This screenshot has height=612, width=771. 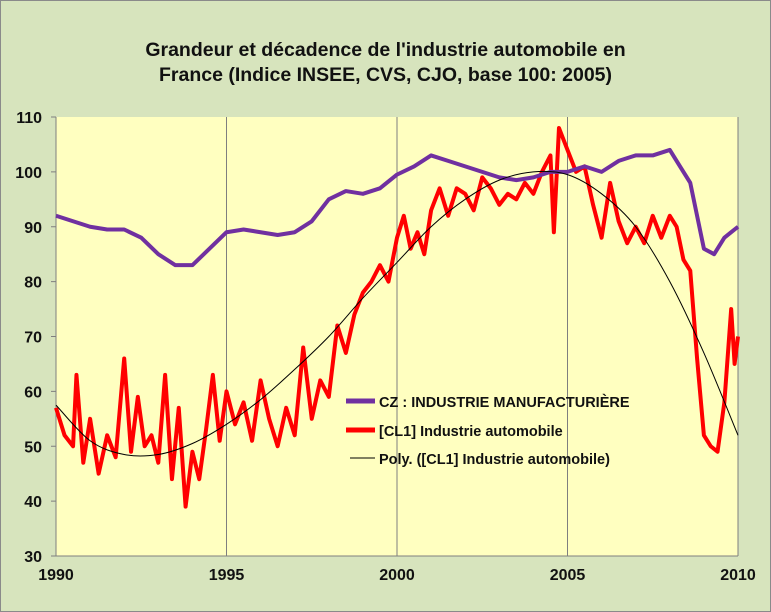 What do you see at coordinates (738, 575) in the screenshot?
I see `x-tick-label: 2010` at bounding box center [738, 575].